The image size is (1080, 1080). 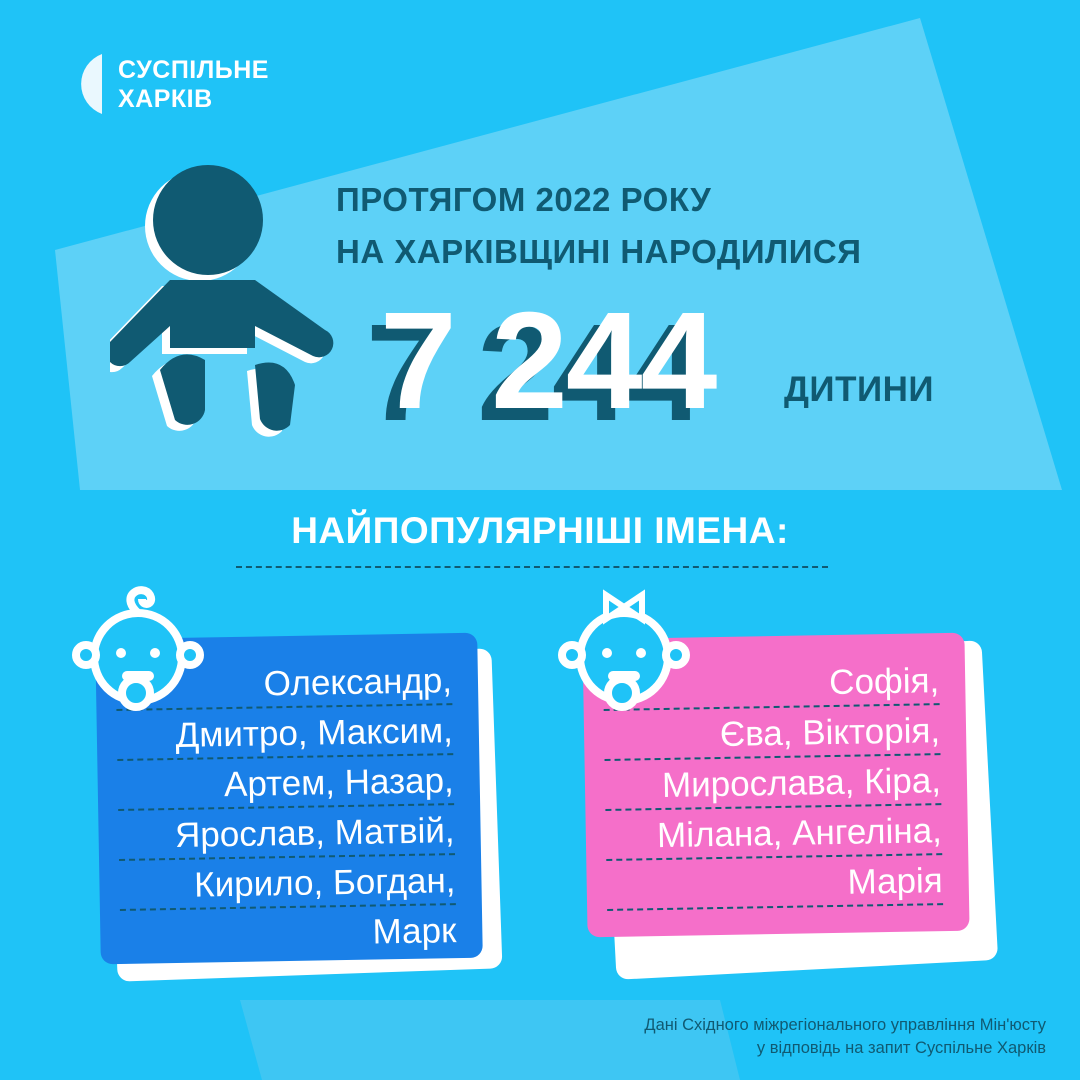 What do you see at coordinates (772, 734) in the screenshot?
I see `girls-name-line: Єва, Вікторія,` at bounding box center [772, 734].